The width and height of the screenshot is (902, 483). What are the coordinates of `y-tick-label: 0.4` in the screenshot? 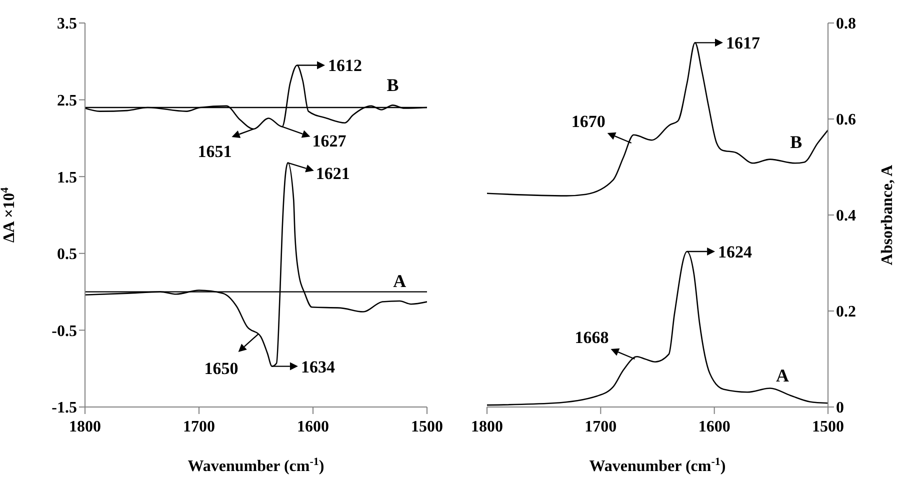 It's located at (846, 216).